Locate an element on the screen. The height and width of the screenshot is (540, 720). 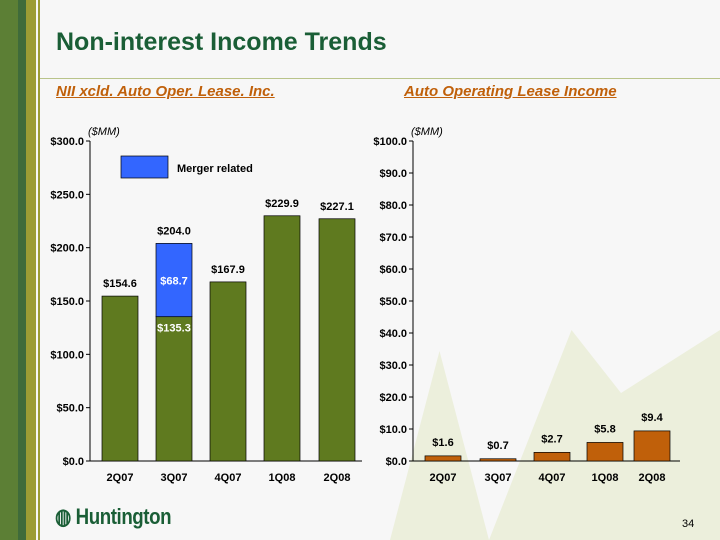
right-chart-subtitle: Auto Operating Lease Income is located at coordinates (510, 91).